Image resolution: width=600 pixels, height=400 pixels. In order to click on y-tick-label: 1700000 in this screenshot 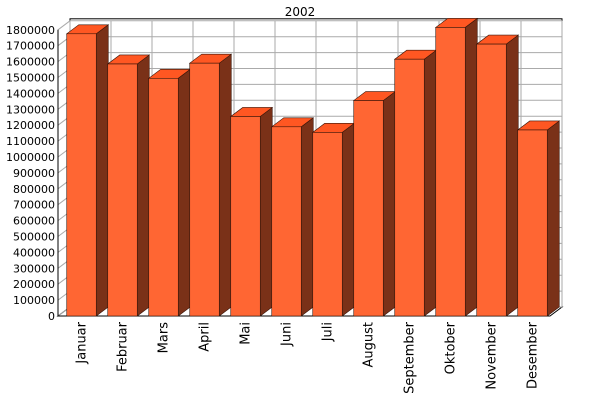, I will do `click(30, 46)`.